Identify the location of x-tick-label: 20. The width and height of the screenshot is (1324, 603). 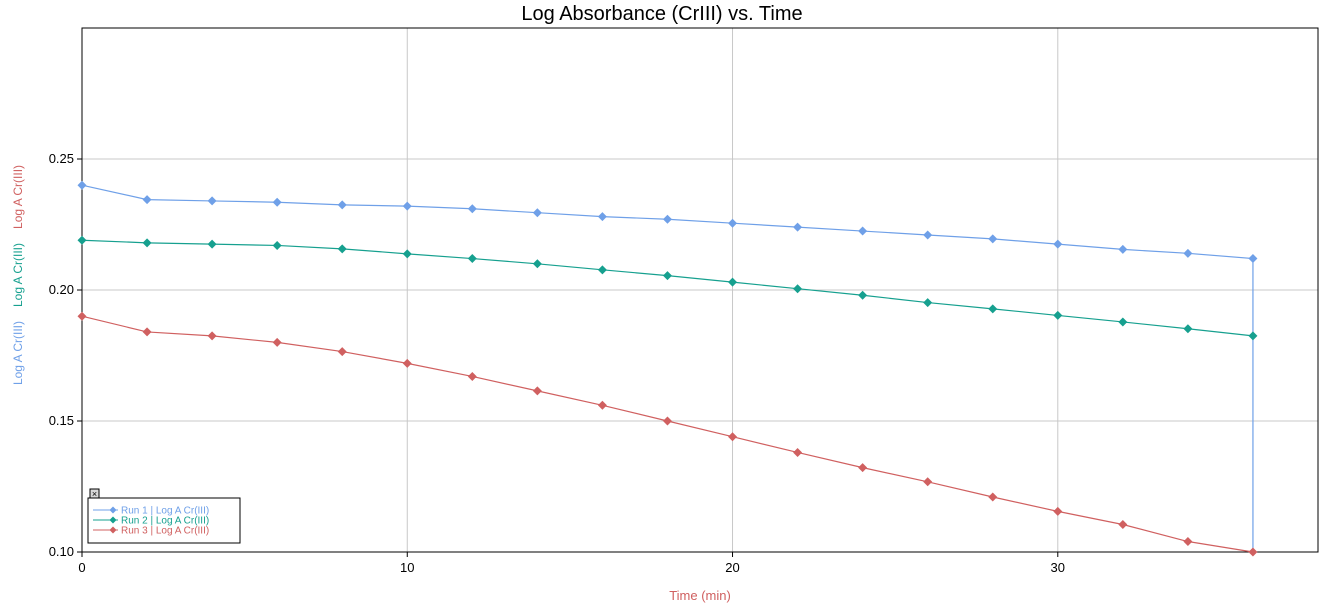
(732, 567).